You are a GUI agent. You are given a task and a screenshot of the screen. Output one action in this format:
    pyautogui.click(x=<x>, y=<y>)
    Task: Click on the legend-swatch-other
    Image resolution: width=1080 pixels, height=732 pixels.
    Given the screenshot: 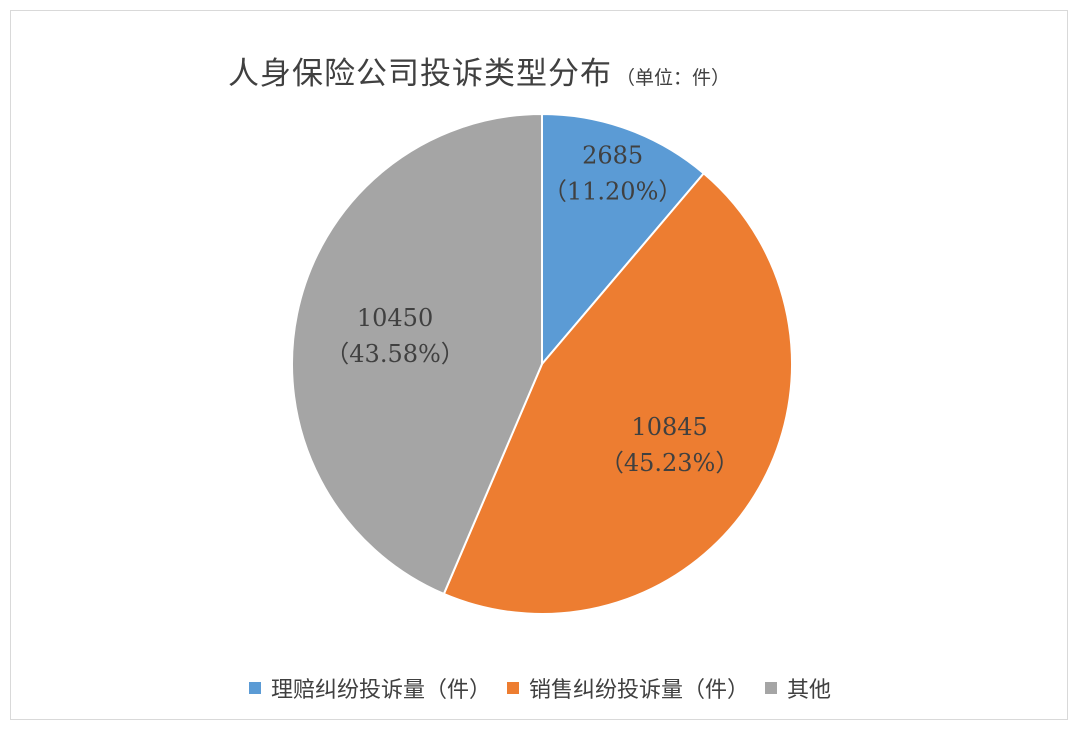 What is the action you would take?
    pyautogui.click(x=771, y=688)
    